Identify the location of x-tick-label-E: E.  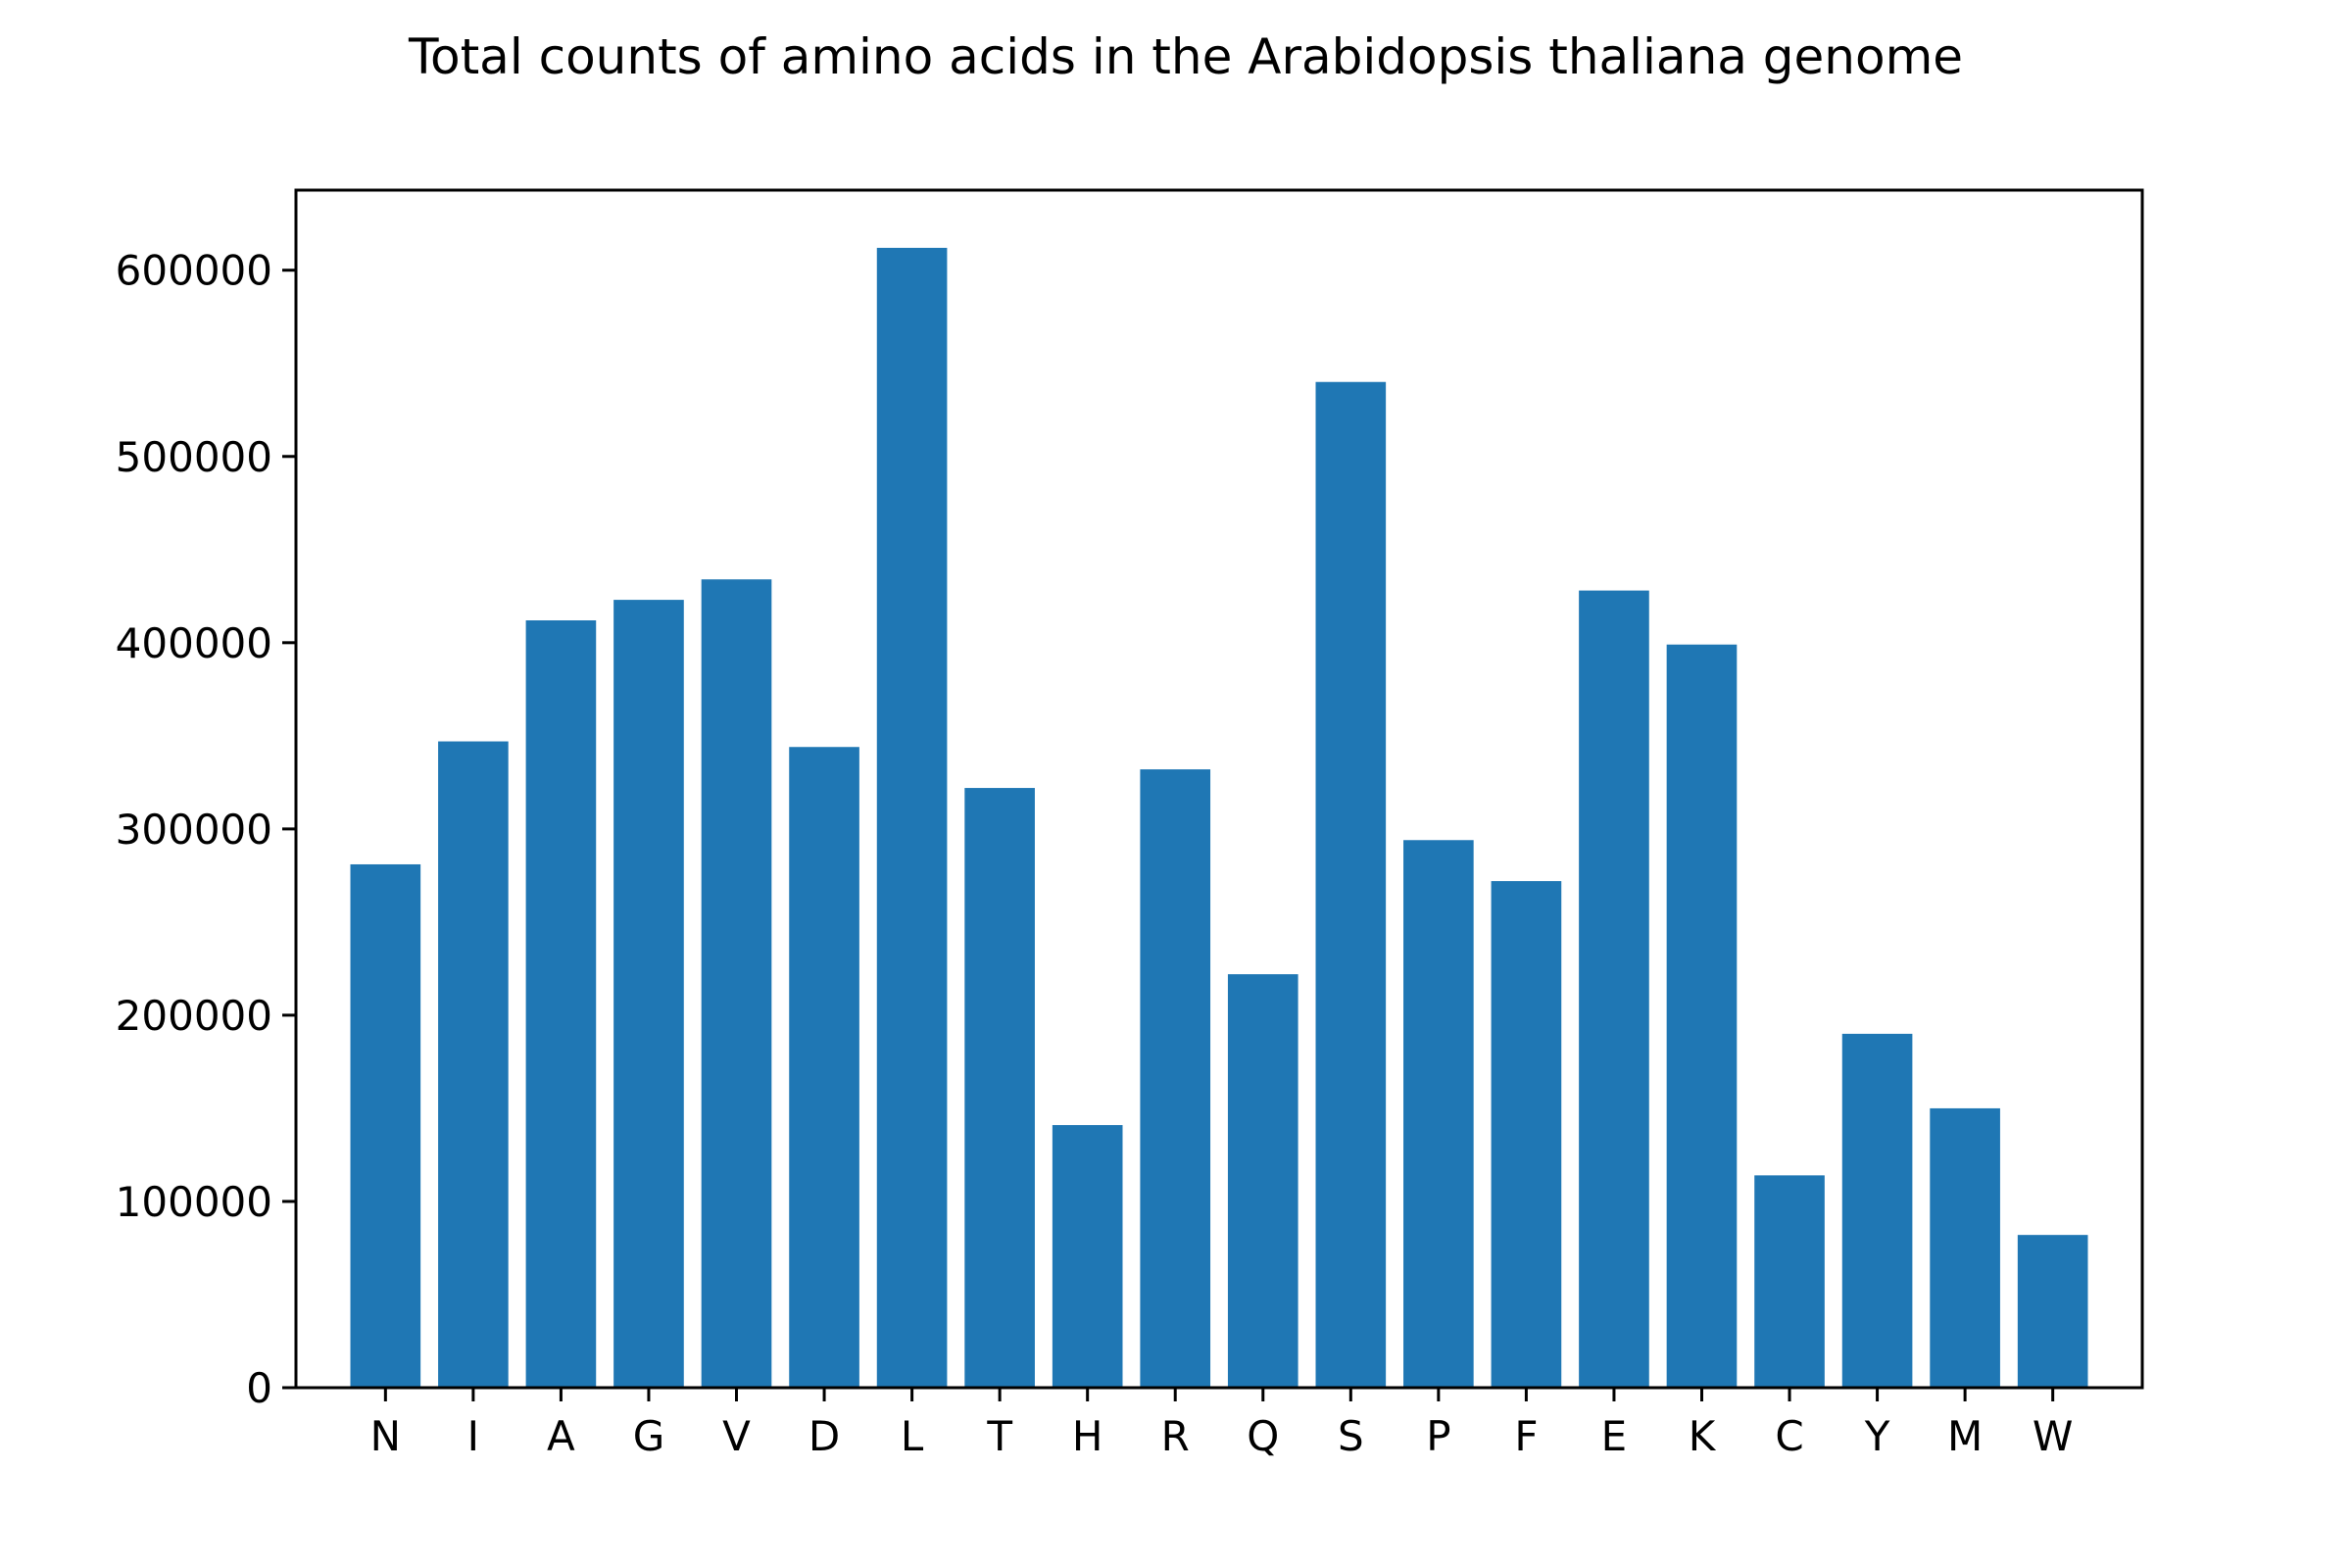
(1614, 1436).